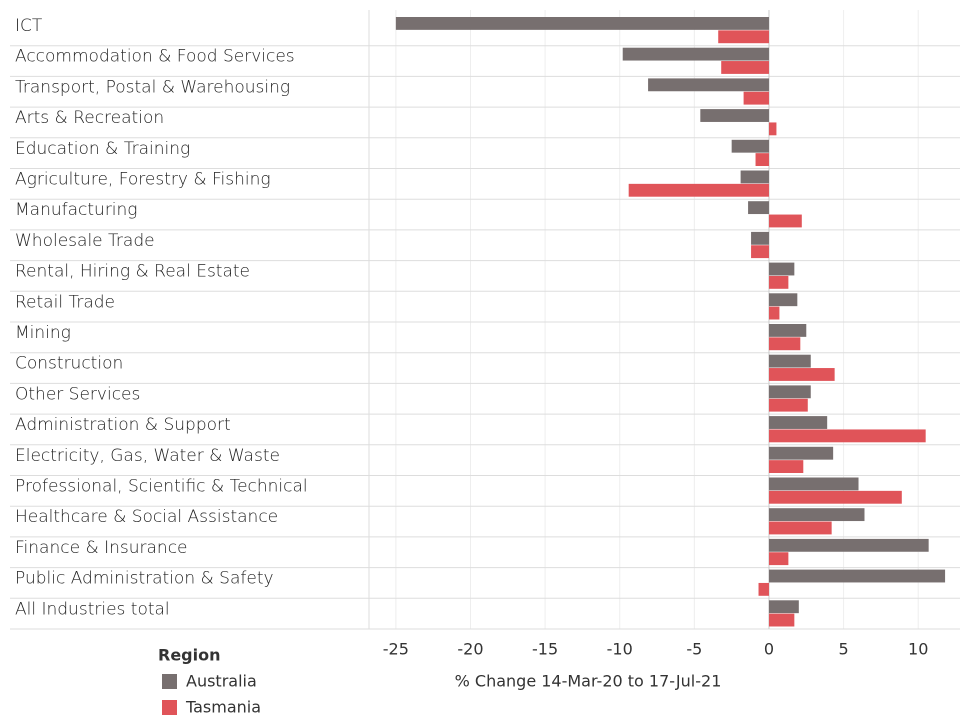 This screenshot has width=960, height=715. What do you see at coordinates (769, 649) in the screenshot?
I see `x-tick-label: 0` at bounding box center [769, 649].